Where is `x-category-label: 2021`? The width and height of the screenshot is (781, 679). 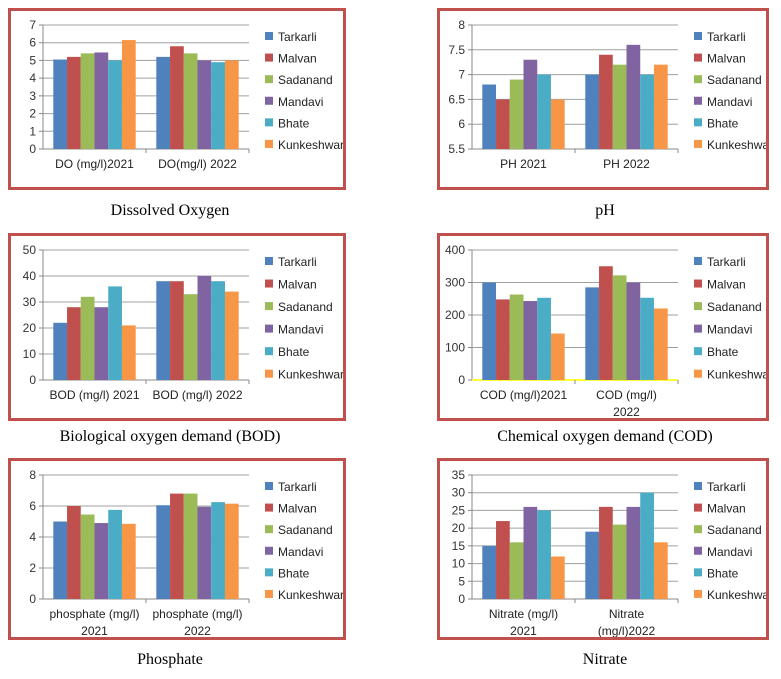 x-category-label: 2021 is located at coordinates (94, 630).